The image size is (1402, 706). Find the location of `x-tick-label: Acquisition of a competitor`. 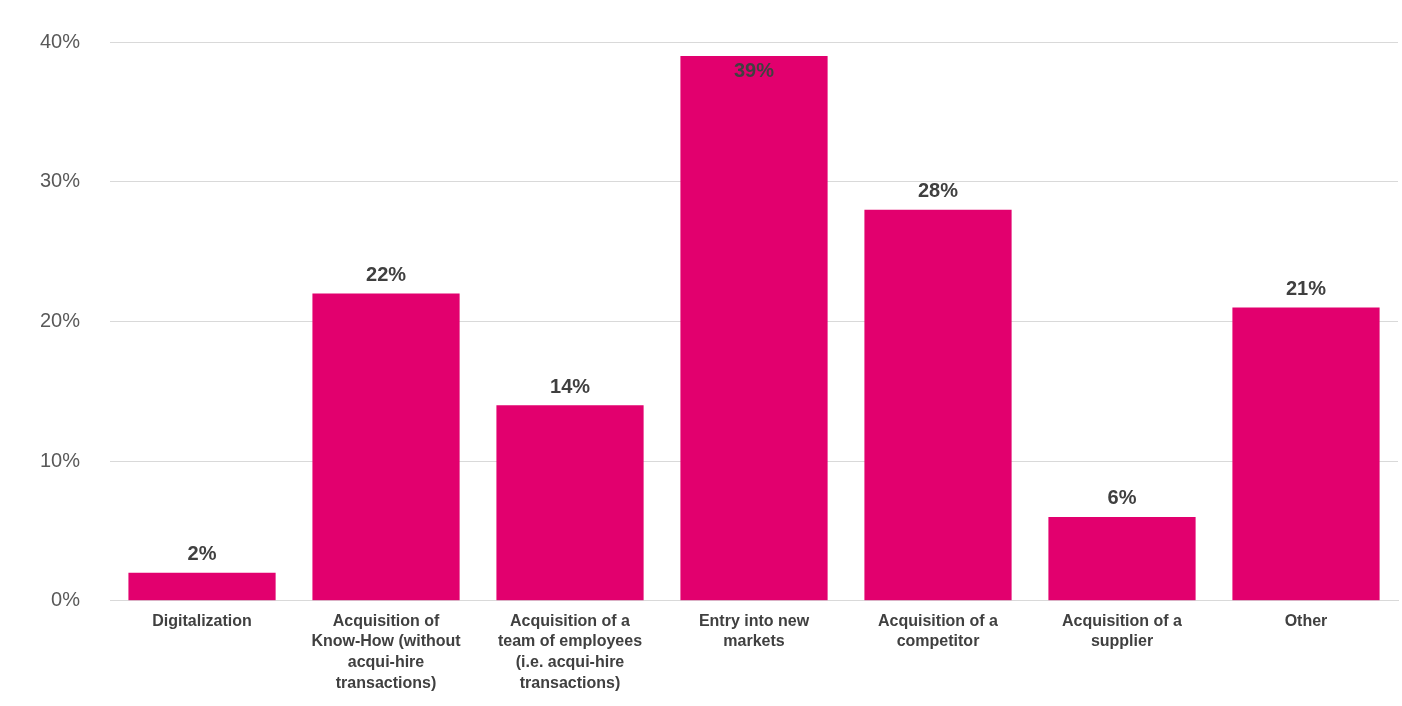

x-tick-label: Acquisition of a competitor is located at coordinates (938, 630).